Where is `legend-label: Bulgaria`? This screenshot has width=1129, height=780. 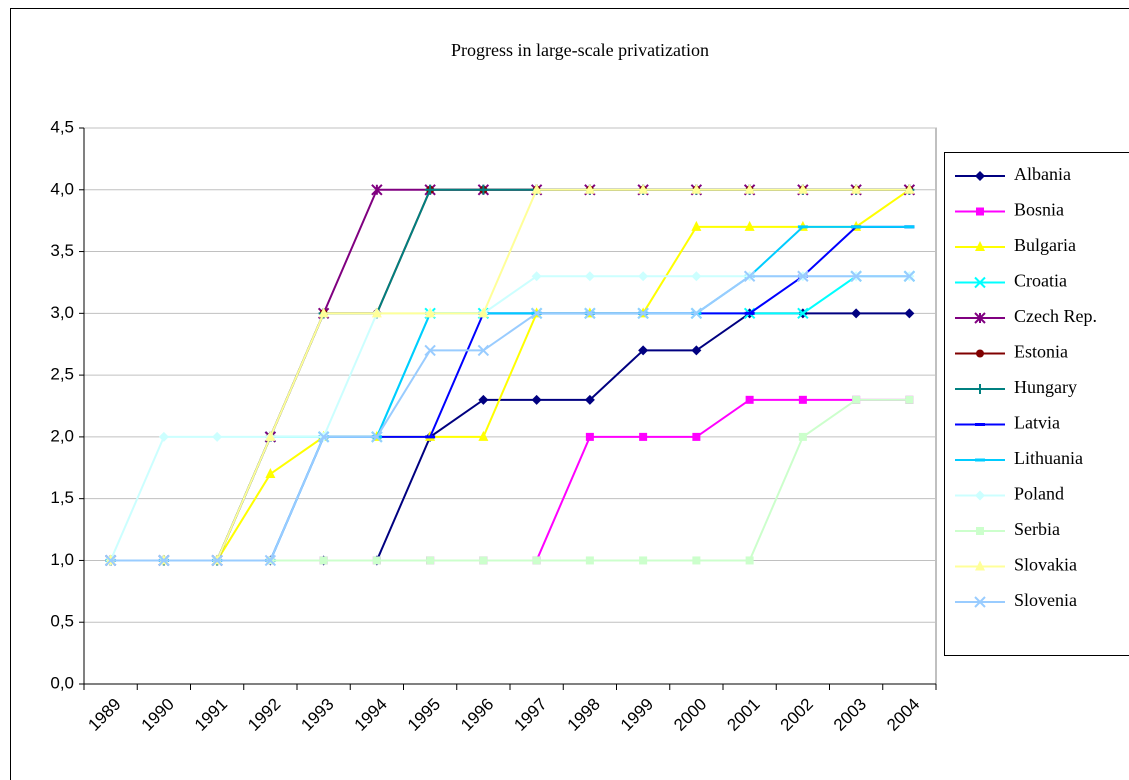 legend-label: Bulgaria is located at coordinates (1045, 245).